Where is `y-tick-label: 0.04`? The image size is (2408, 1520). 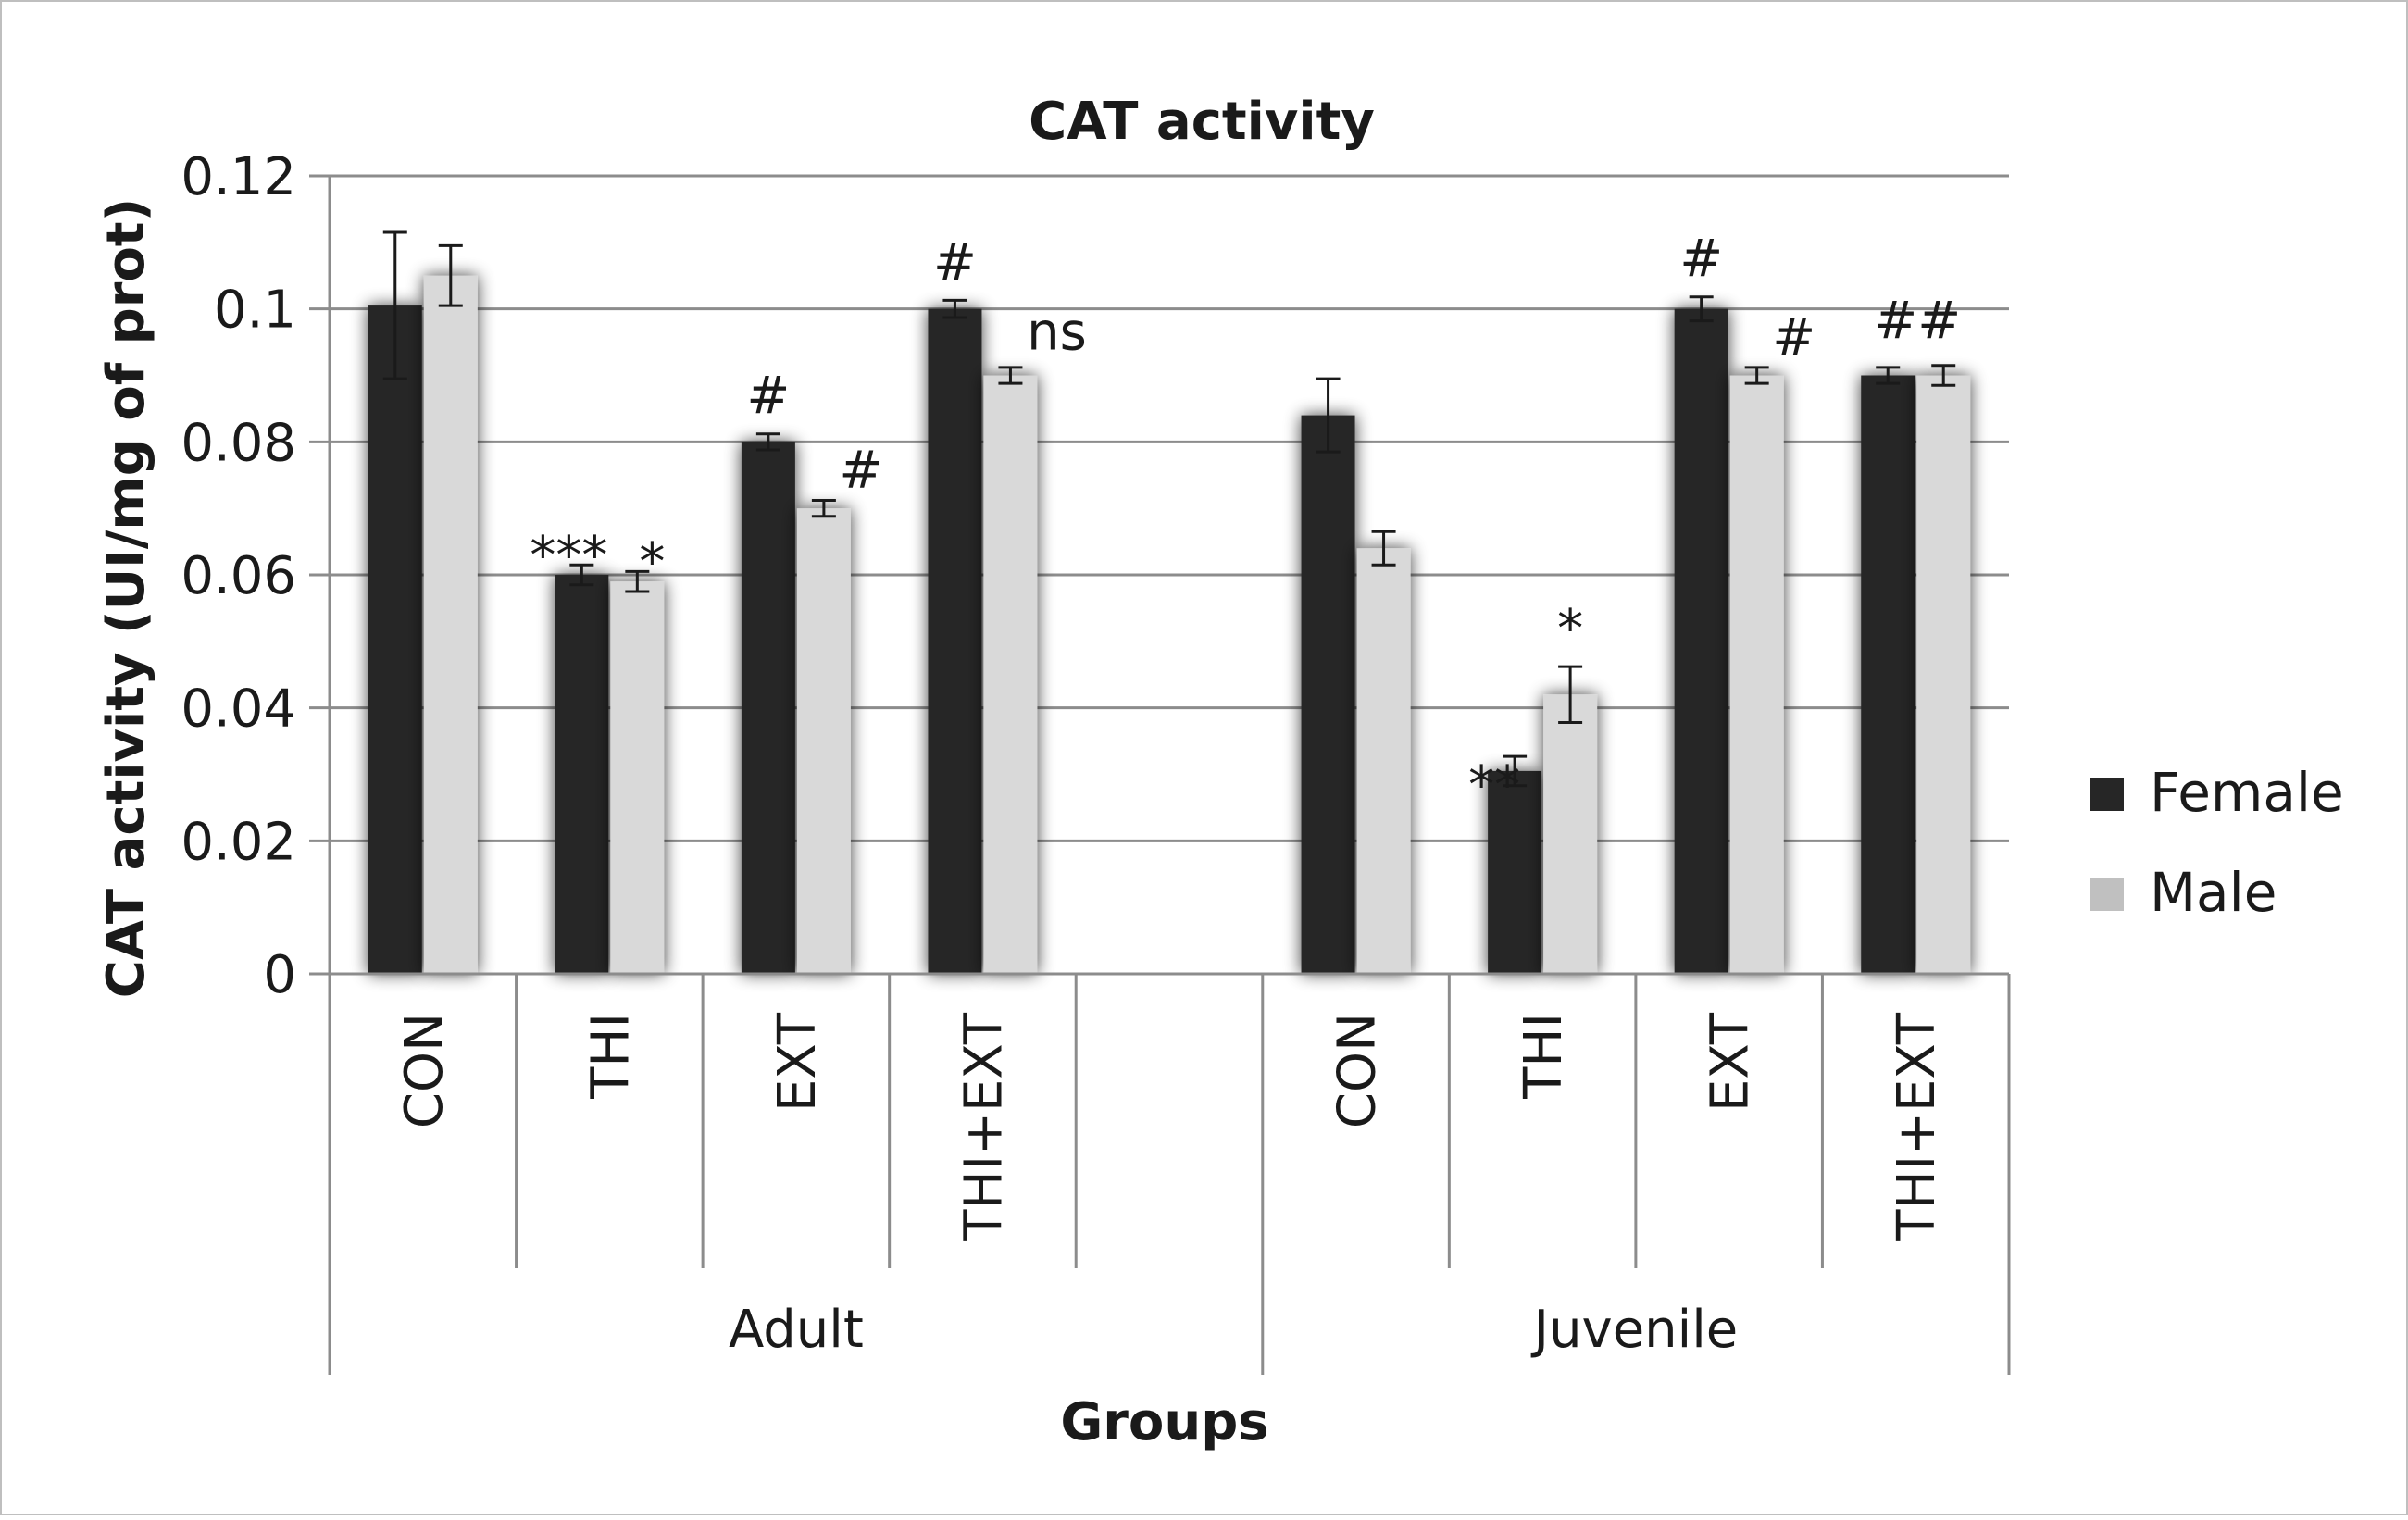
y-tick-label: 0.04 is located at coordinates (238, 709).